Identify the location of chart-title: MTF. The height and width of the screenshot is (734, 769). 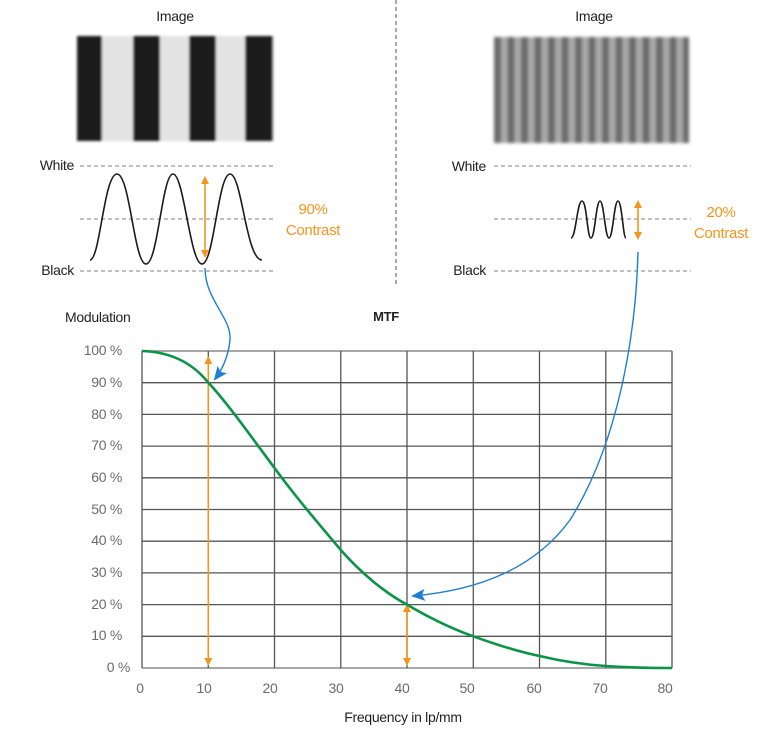
(386, 316).